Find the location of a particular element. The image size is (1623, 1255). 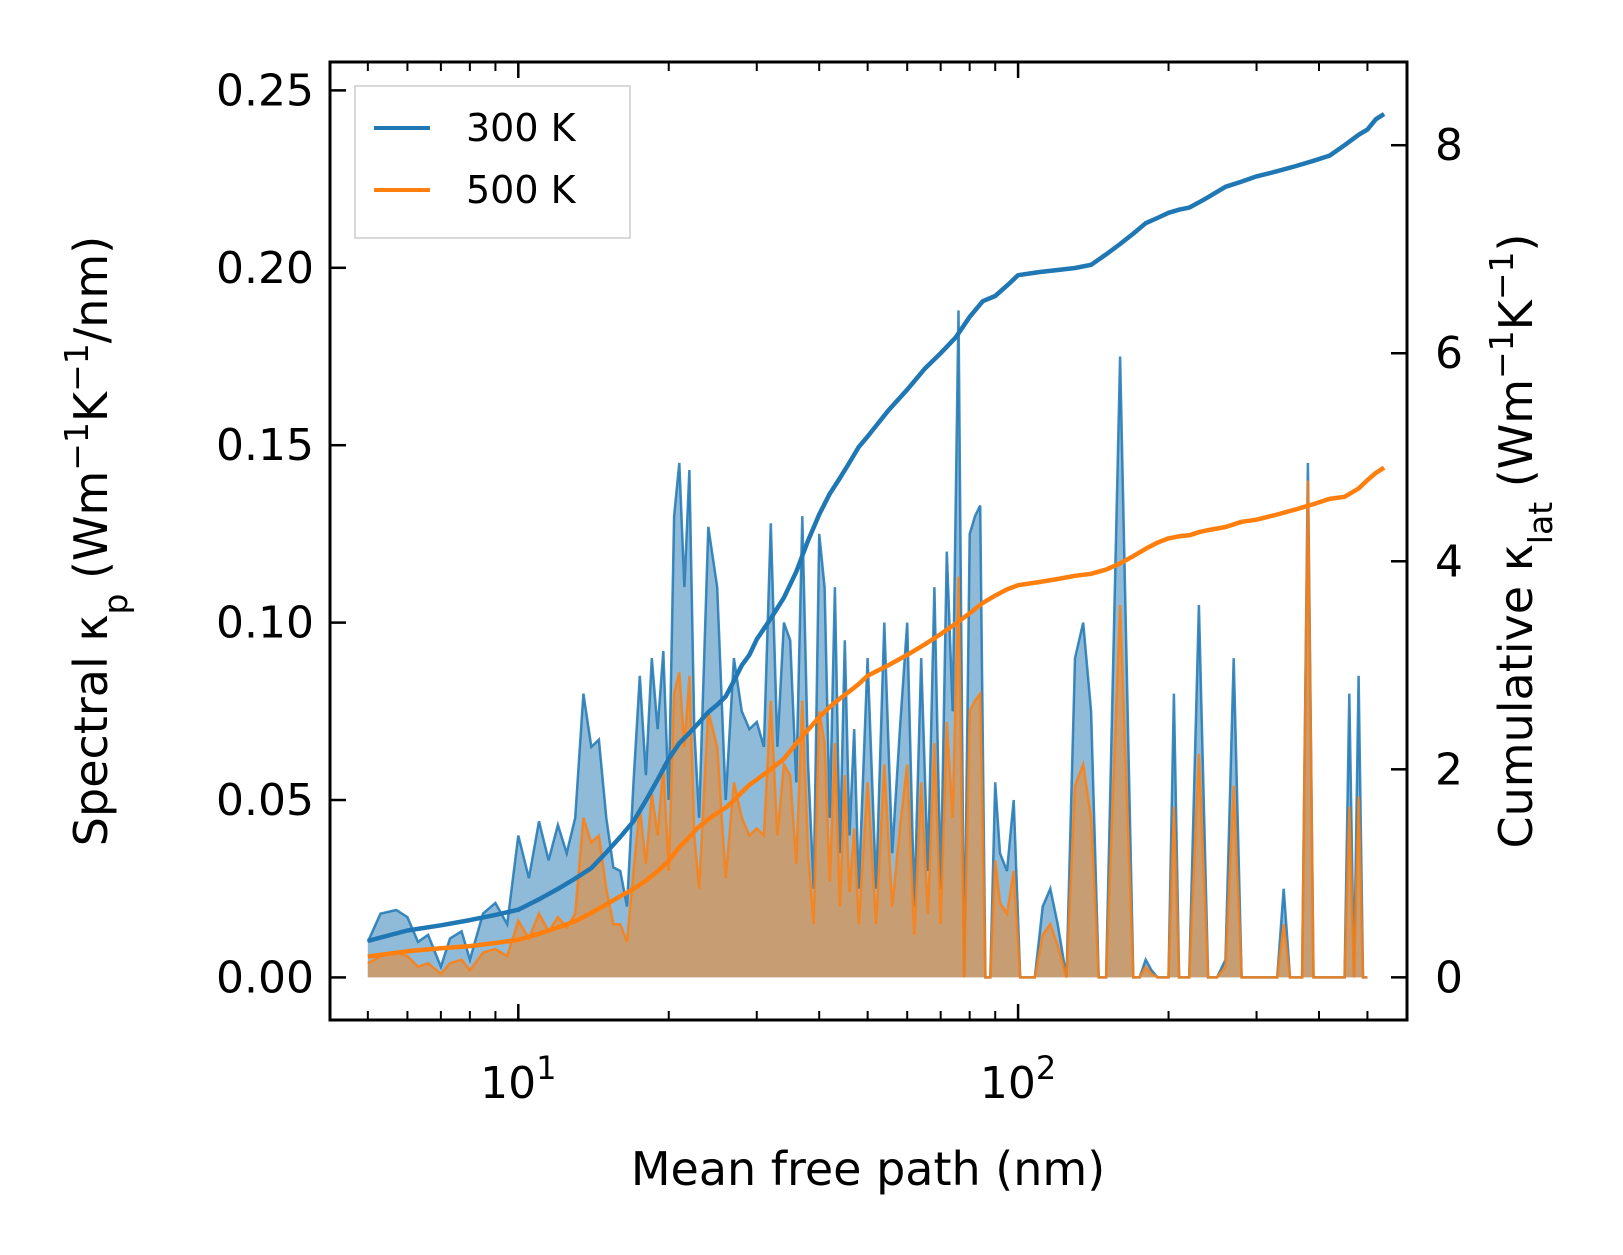

legend-label-500k: 500 K is located at coordinates (521, 190).